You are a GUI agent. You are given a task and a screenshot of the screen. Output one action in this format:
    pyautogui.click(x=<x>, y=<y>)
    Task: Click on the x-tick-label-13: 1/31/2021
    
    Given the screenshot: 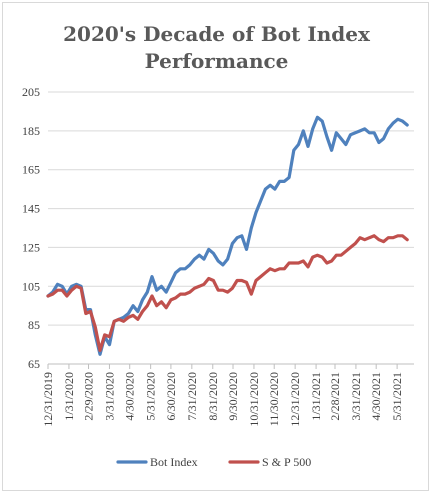 What is the action you would take?
    pyautogui.click(x=316, y=396)
    